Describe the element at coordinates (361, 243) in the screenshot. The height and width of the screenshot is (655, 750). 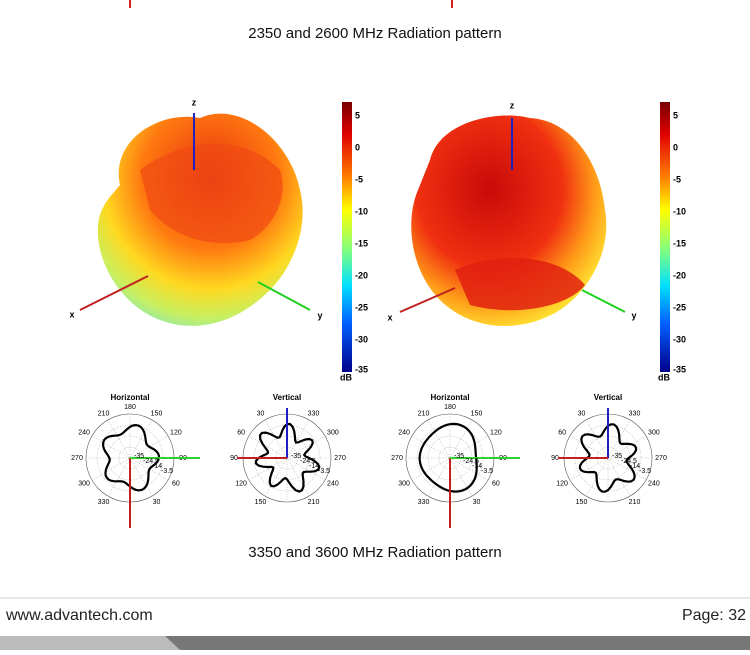
I see `colorbar-label: -15` at that location.